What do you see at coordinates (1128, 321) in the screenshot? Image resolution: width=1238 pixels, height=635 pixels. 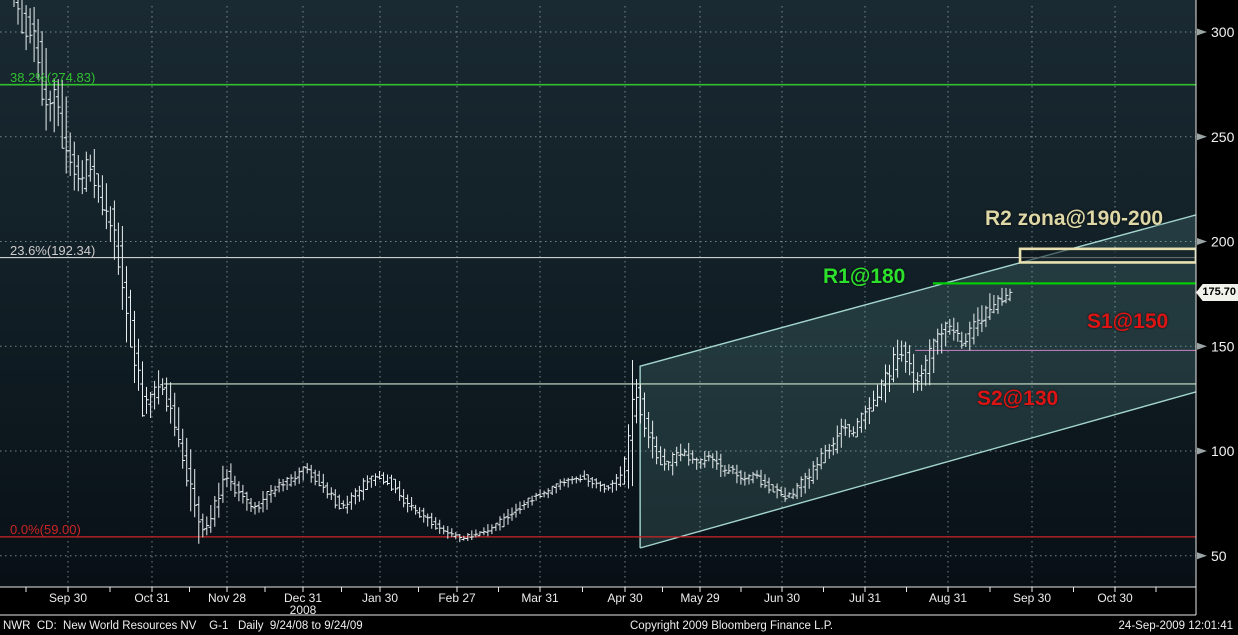 I see `s1-label: S1@150` at bounding box center [1128, 321].